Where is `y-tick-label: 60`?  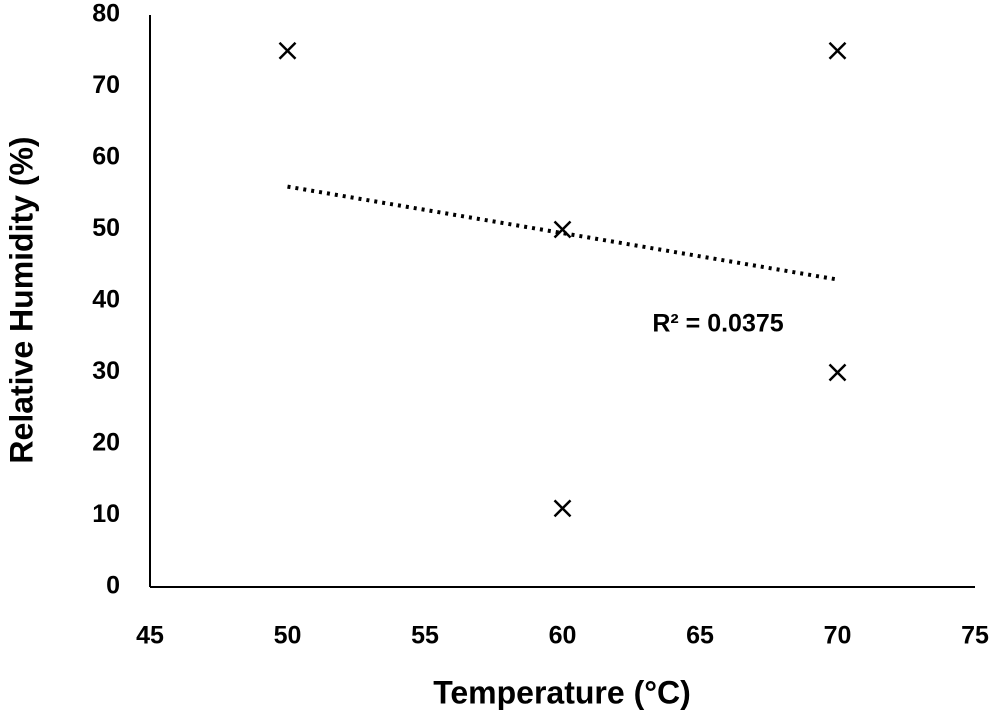 y-tick-label: 60 is located at coordinates (106, 157).